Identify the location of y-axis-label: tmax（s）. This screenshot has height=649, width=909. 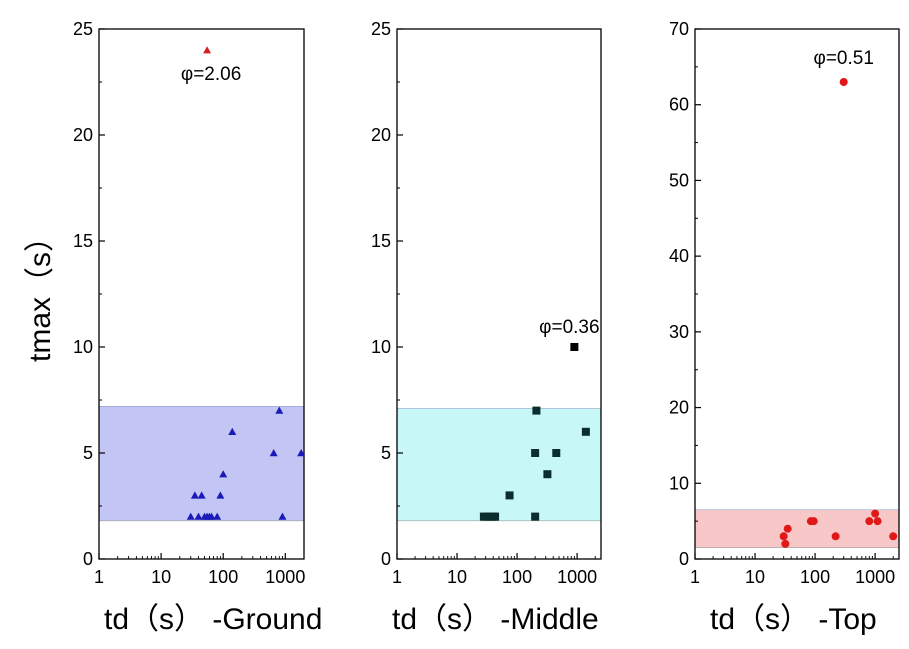
(40, 292).